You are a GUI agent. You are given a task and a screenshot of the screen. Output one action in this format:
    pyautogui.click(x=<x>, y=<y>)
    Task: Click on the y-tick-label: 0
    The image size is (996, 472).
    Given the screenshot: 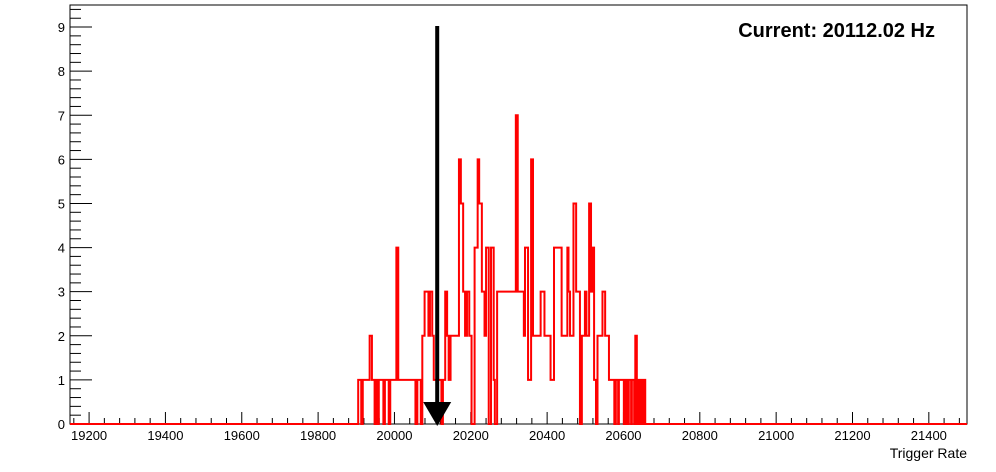 What is the action you would take?
    pyautogui.click(x=61, y=424)
    